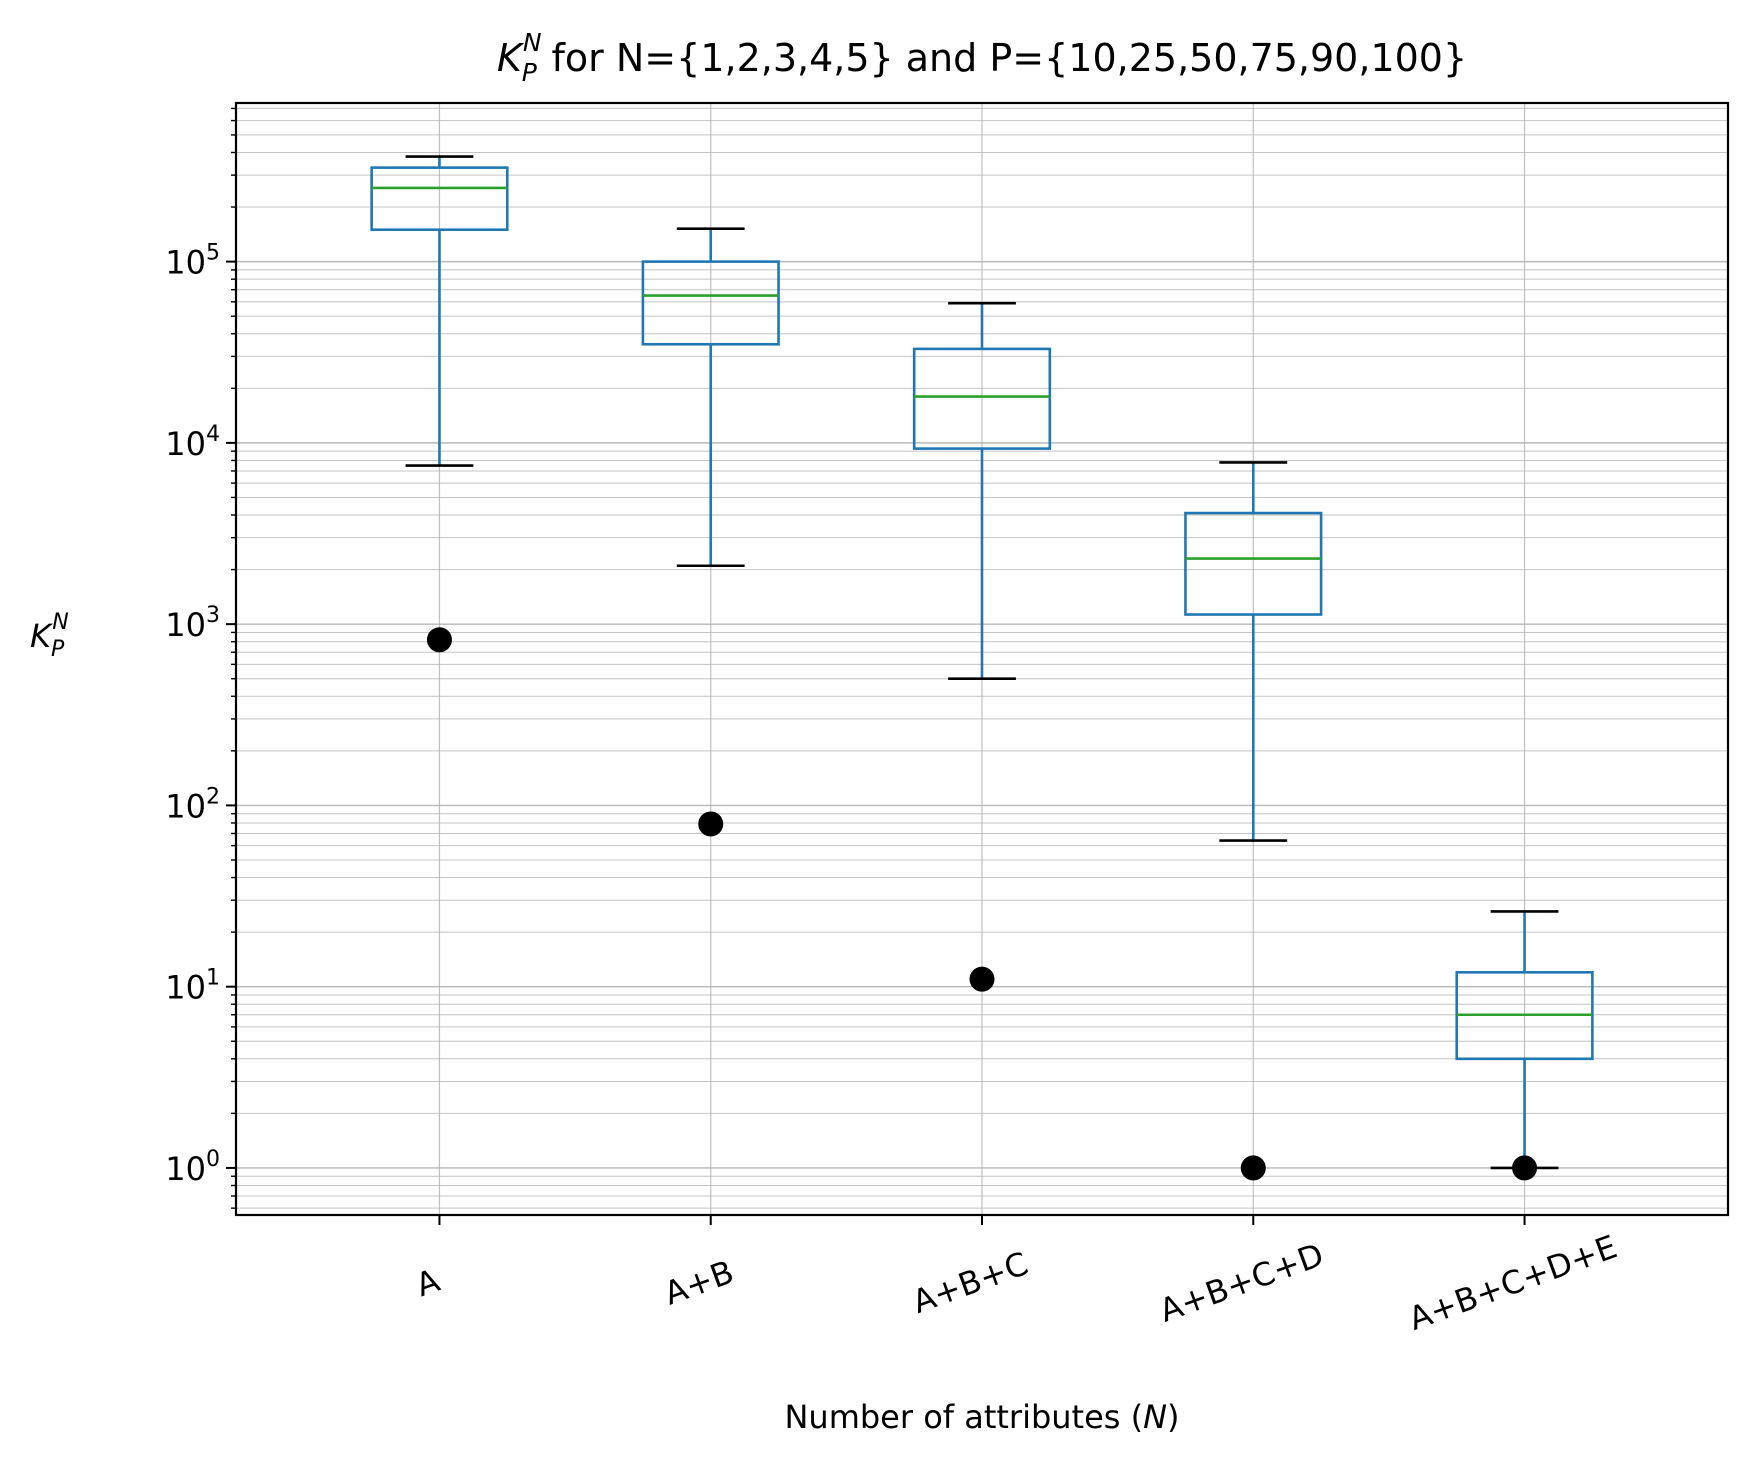  I want to click on y-tick-label: 10⁵, so click(192, 261).